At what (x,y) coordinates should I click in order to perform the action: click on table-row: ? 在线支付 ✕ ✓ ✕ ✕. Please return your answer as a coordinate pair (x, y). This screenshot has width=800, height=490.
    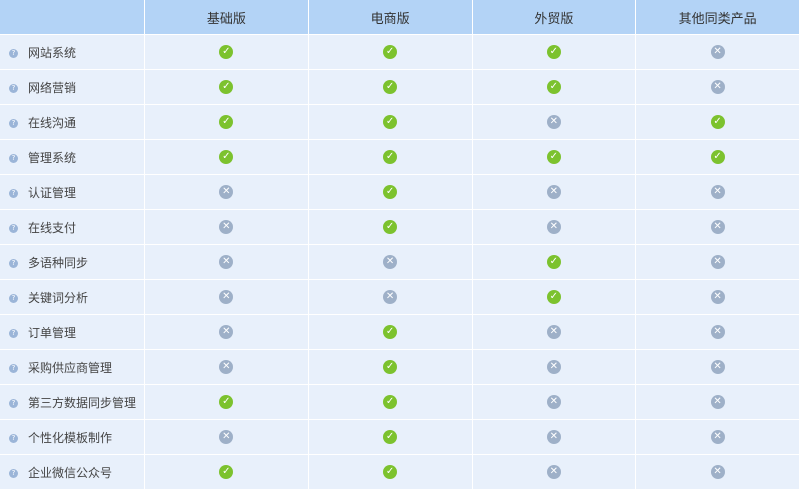
    Looking at the image, I should click on (400, 227).